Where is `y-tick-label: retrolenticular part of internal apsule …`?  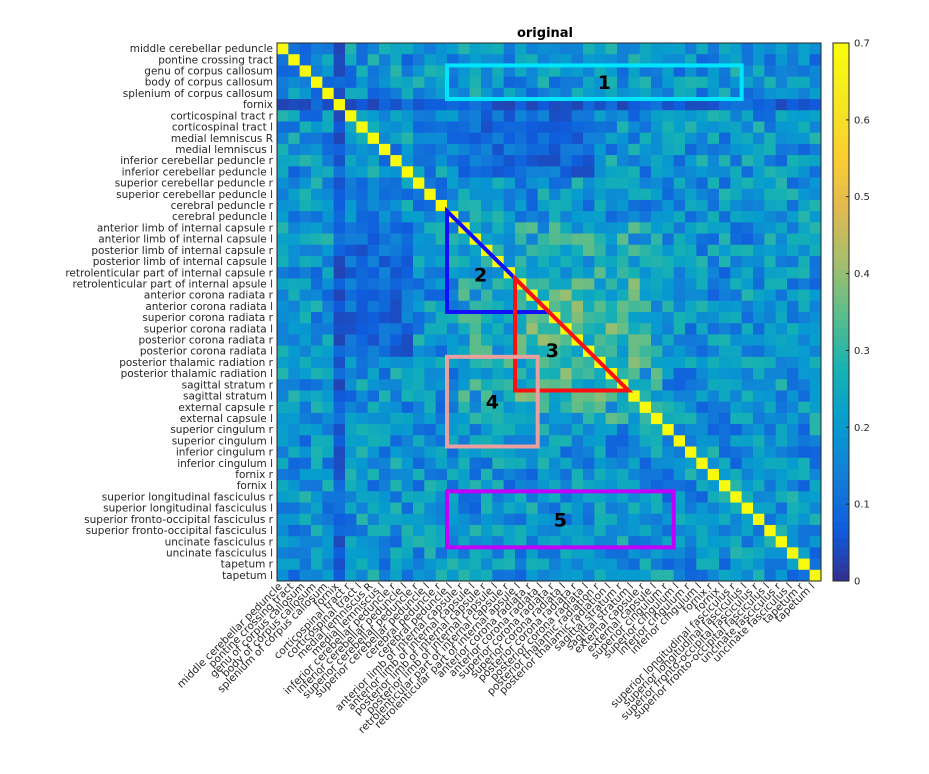 y-tick-label: retrolenticular part of internal apsule … is located at coordinates (173, 284).